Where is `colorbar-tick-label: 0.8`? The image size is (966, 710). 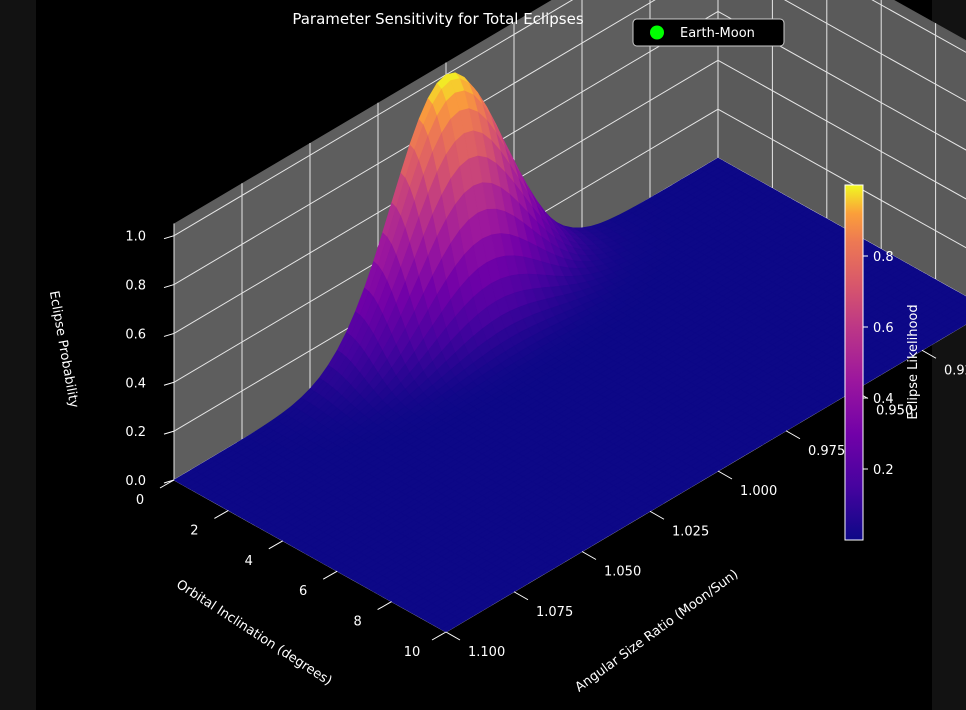
colorbar-tick-label: 0.8 is located at coordinates (883, 257).